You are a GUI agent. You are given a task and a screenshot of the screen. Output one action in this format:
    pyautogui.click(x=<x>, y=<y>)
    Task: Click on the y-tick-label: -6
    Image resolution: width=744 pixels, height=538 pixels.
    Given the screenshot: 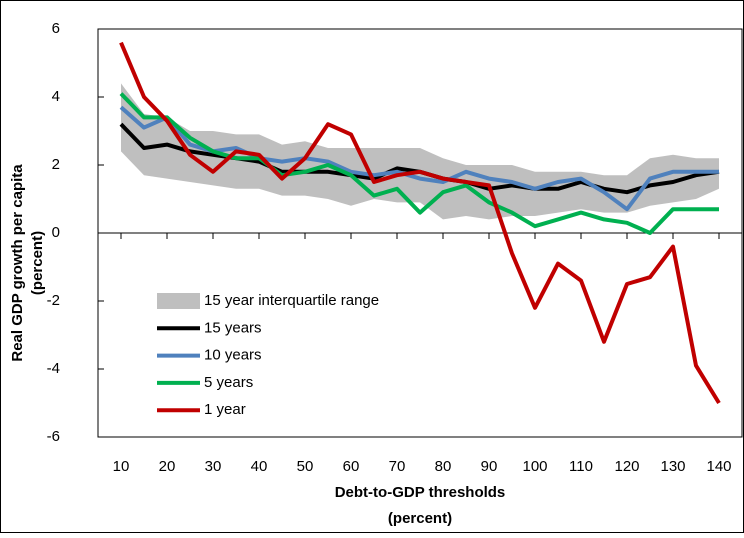 What is the action you would take?
    pyautogui.click(x=53, y=436)
    